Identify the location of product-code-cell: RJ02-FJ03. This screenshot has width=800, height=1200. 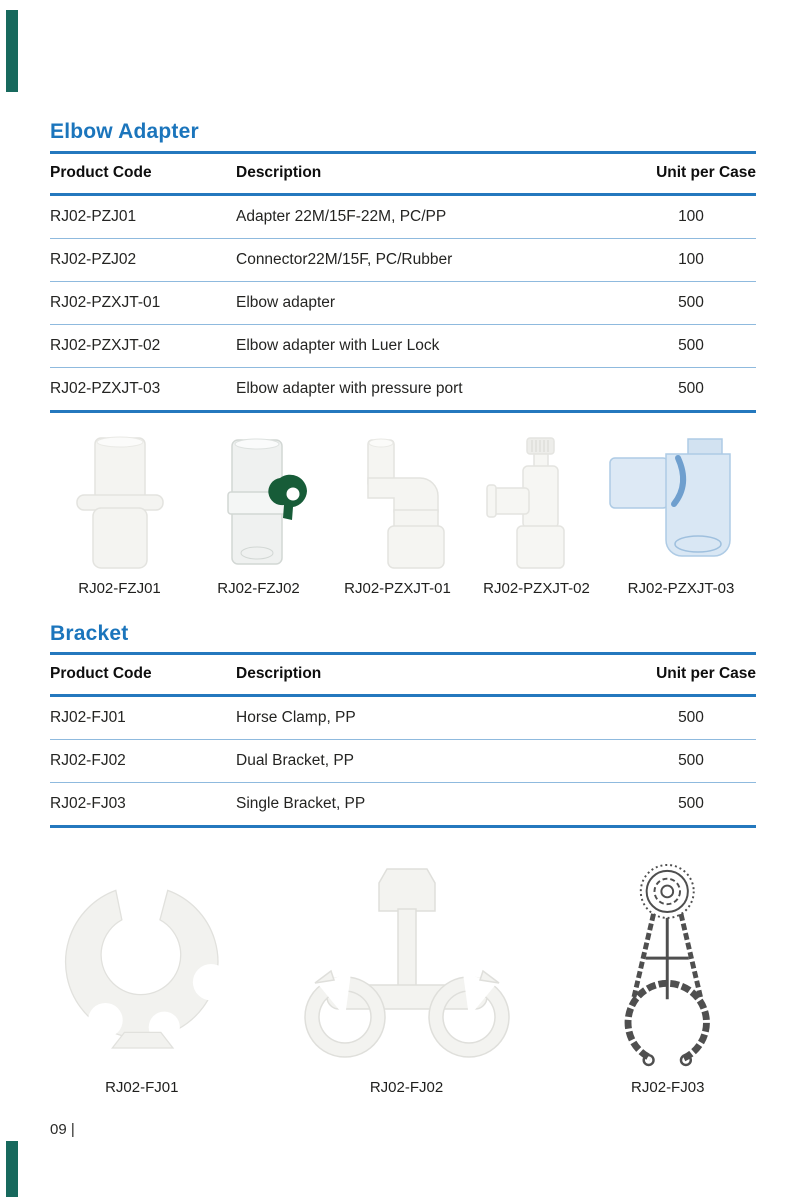
(143, 805).